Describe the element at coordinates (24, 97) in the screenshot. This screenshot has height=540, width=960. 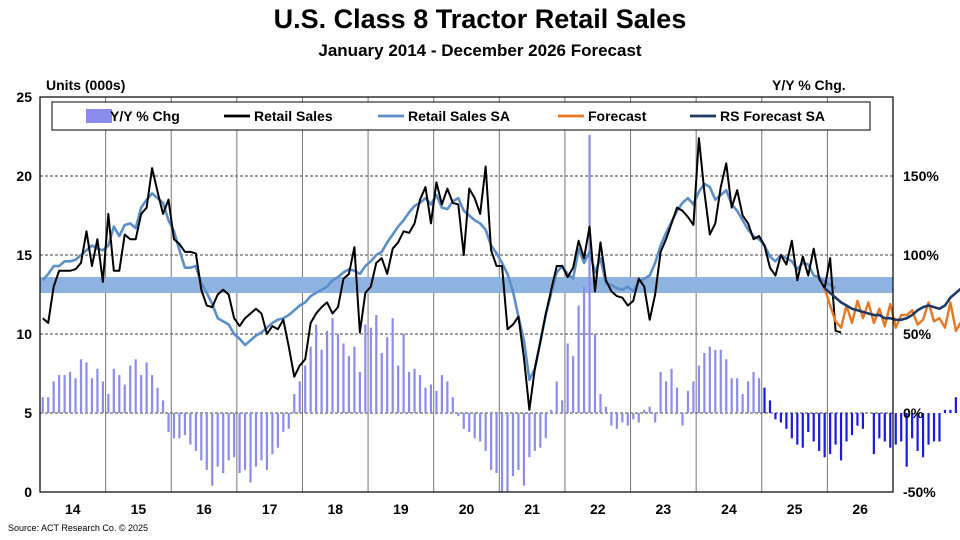
I see `left-tick-label: 25` at that location.